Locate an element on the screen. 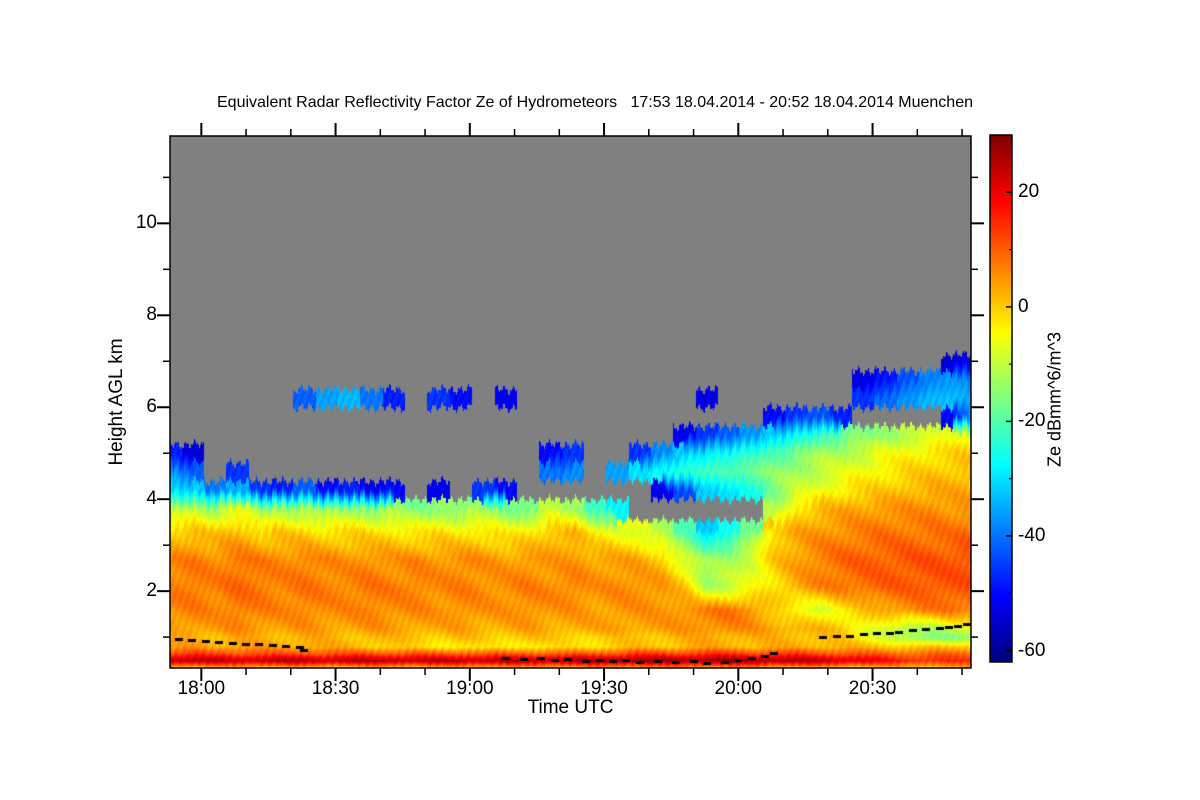 This screenshot has width=1200, height=800. colorbar-tick-label: -20 is located at coordinates (1032, 421).